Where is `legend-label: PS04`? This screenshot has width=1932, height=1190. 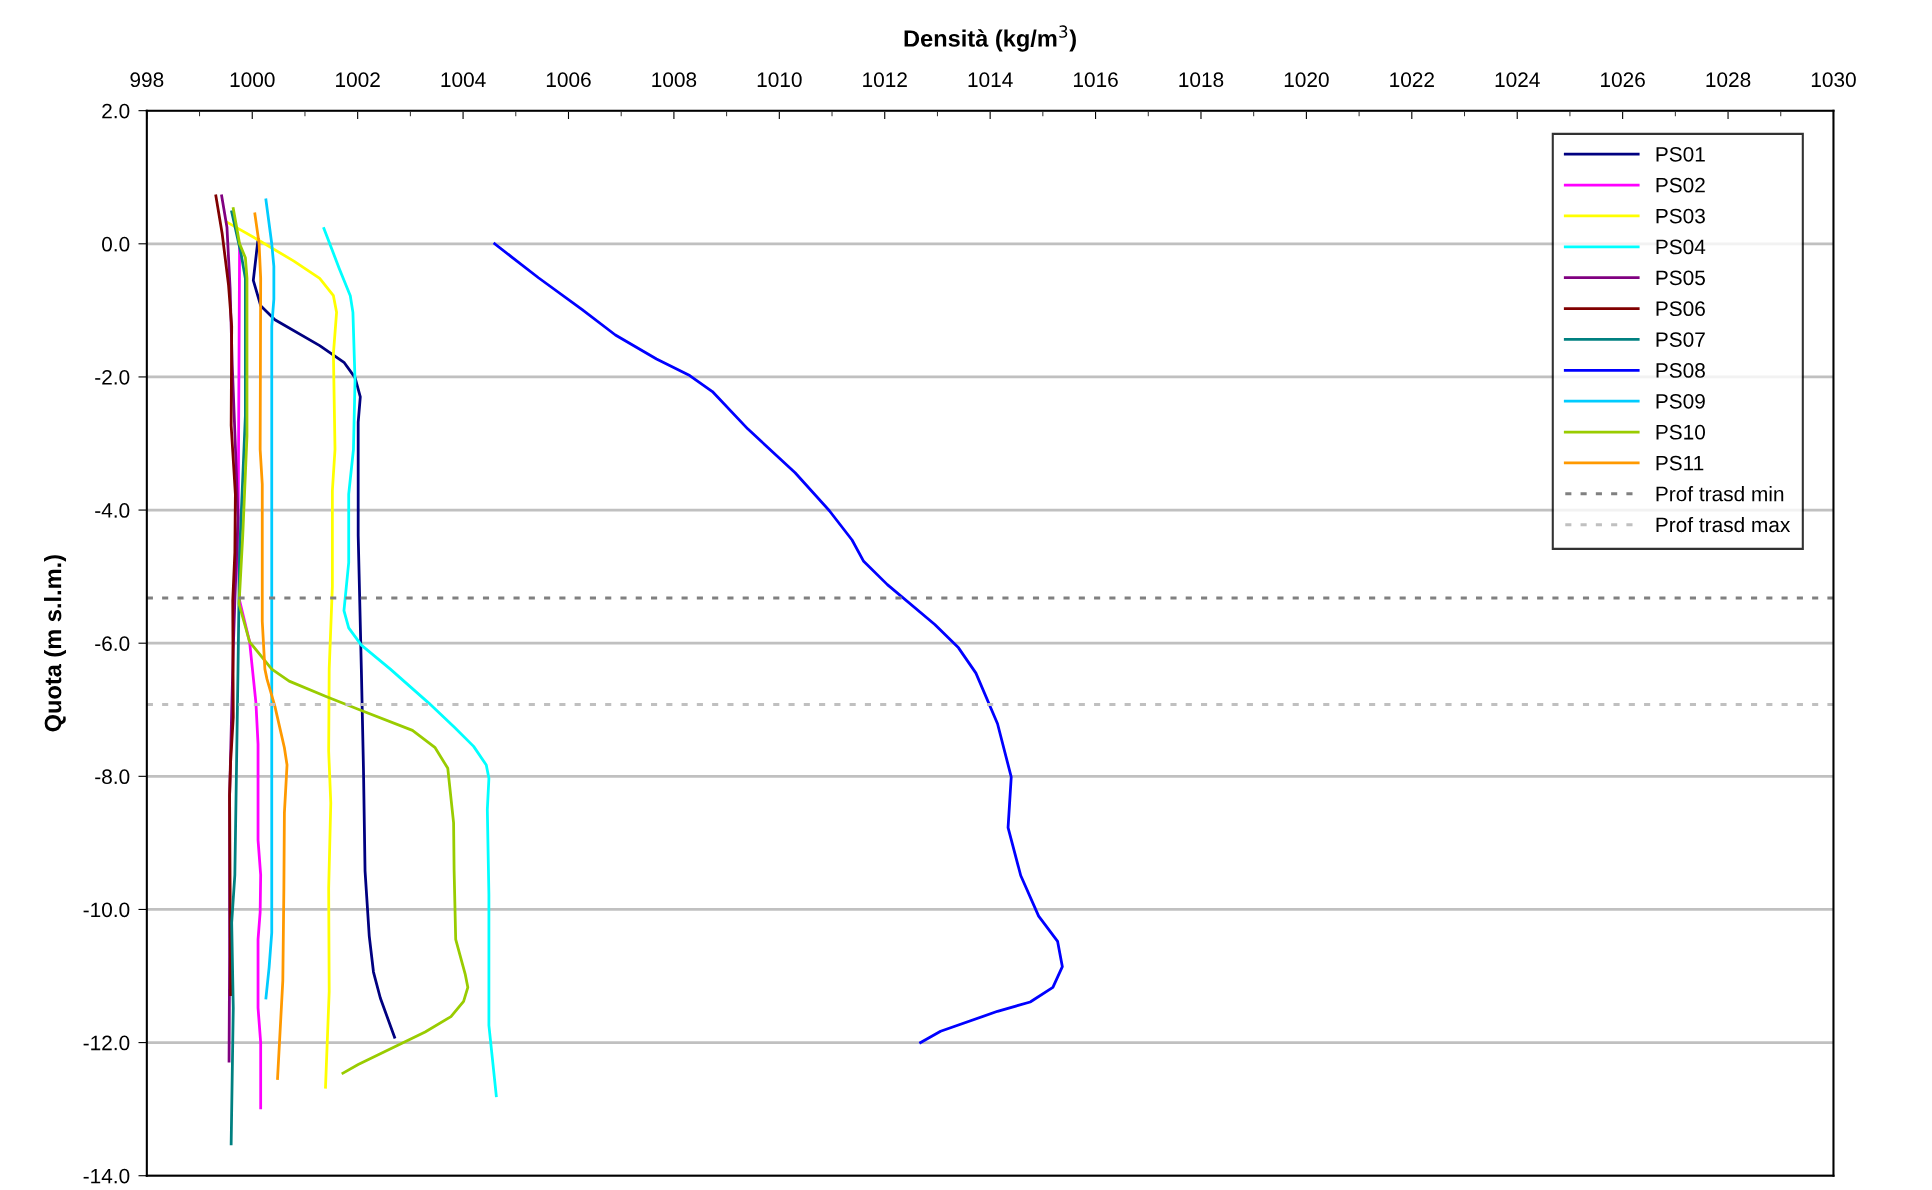 legend-label: PS04 is located at coordinates (1681, 247).